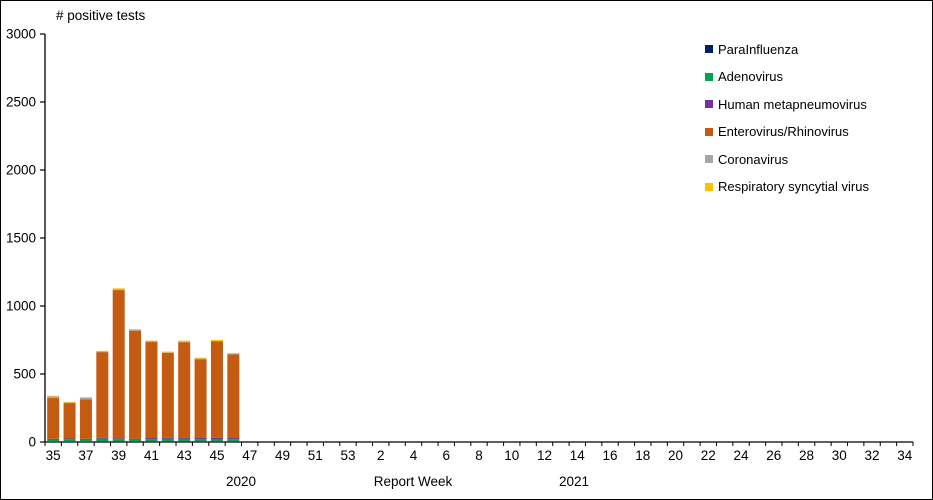  Describe the element at coordinates (544, 455) in the screenshot. I see `x-axis-tick-label: 12` at that location.